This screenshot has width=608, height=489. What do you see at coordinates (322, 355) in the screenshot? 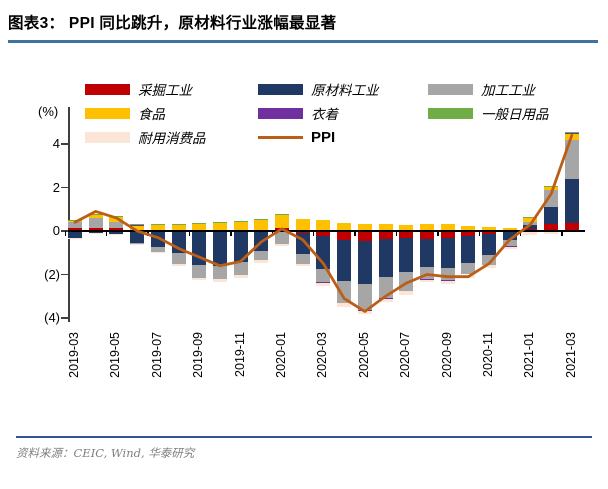
I see `x-axis-label: 2020-03` at bounding box center [322, 355].